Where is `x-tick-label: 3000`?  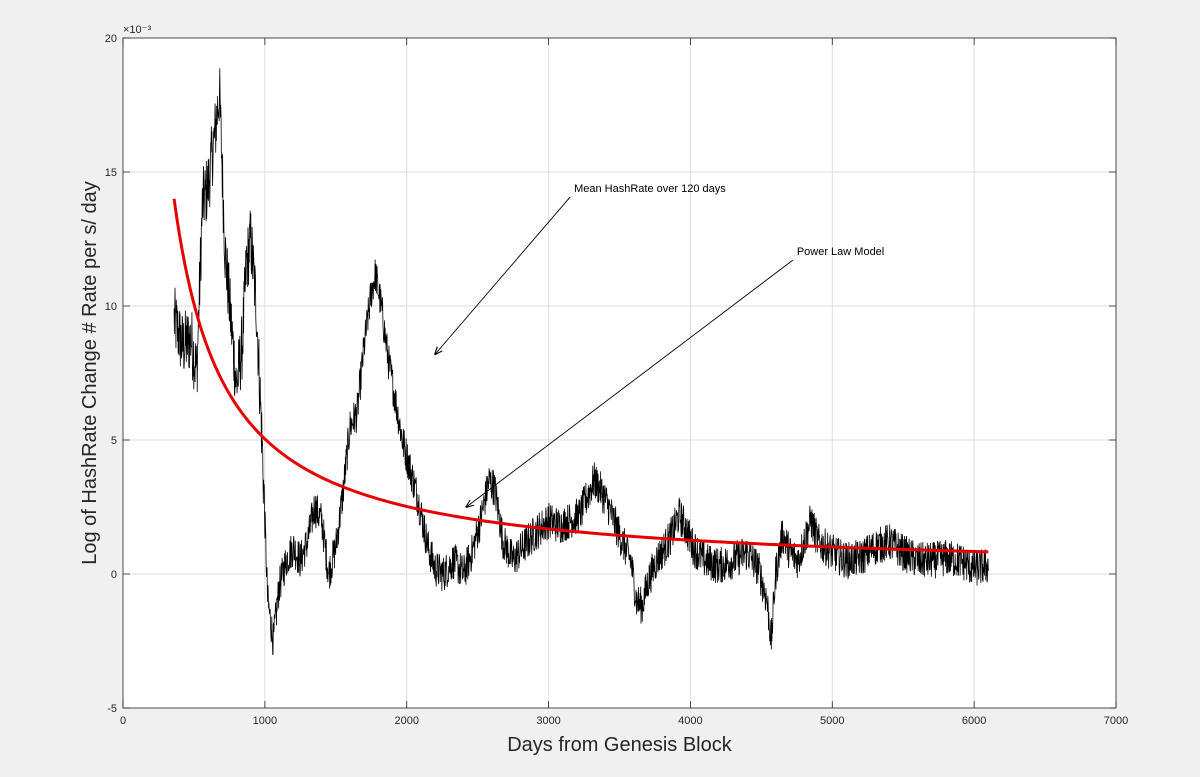 x-tick-label: 3000 is located at coordinates (548, 721).